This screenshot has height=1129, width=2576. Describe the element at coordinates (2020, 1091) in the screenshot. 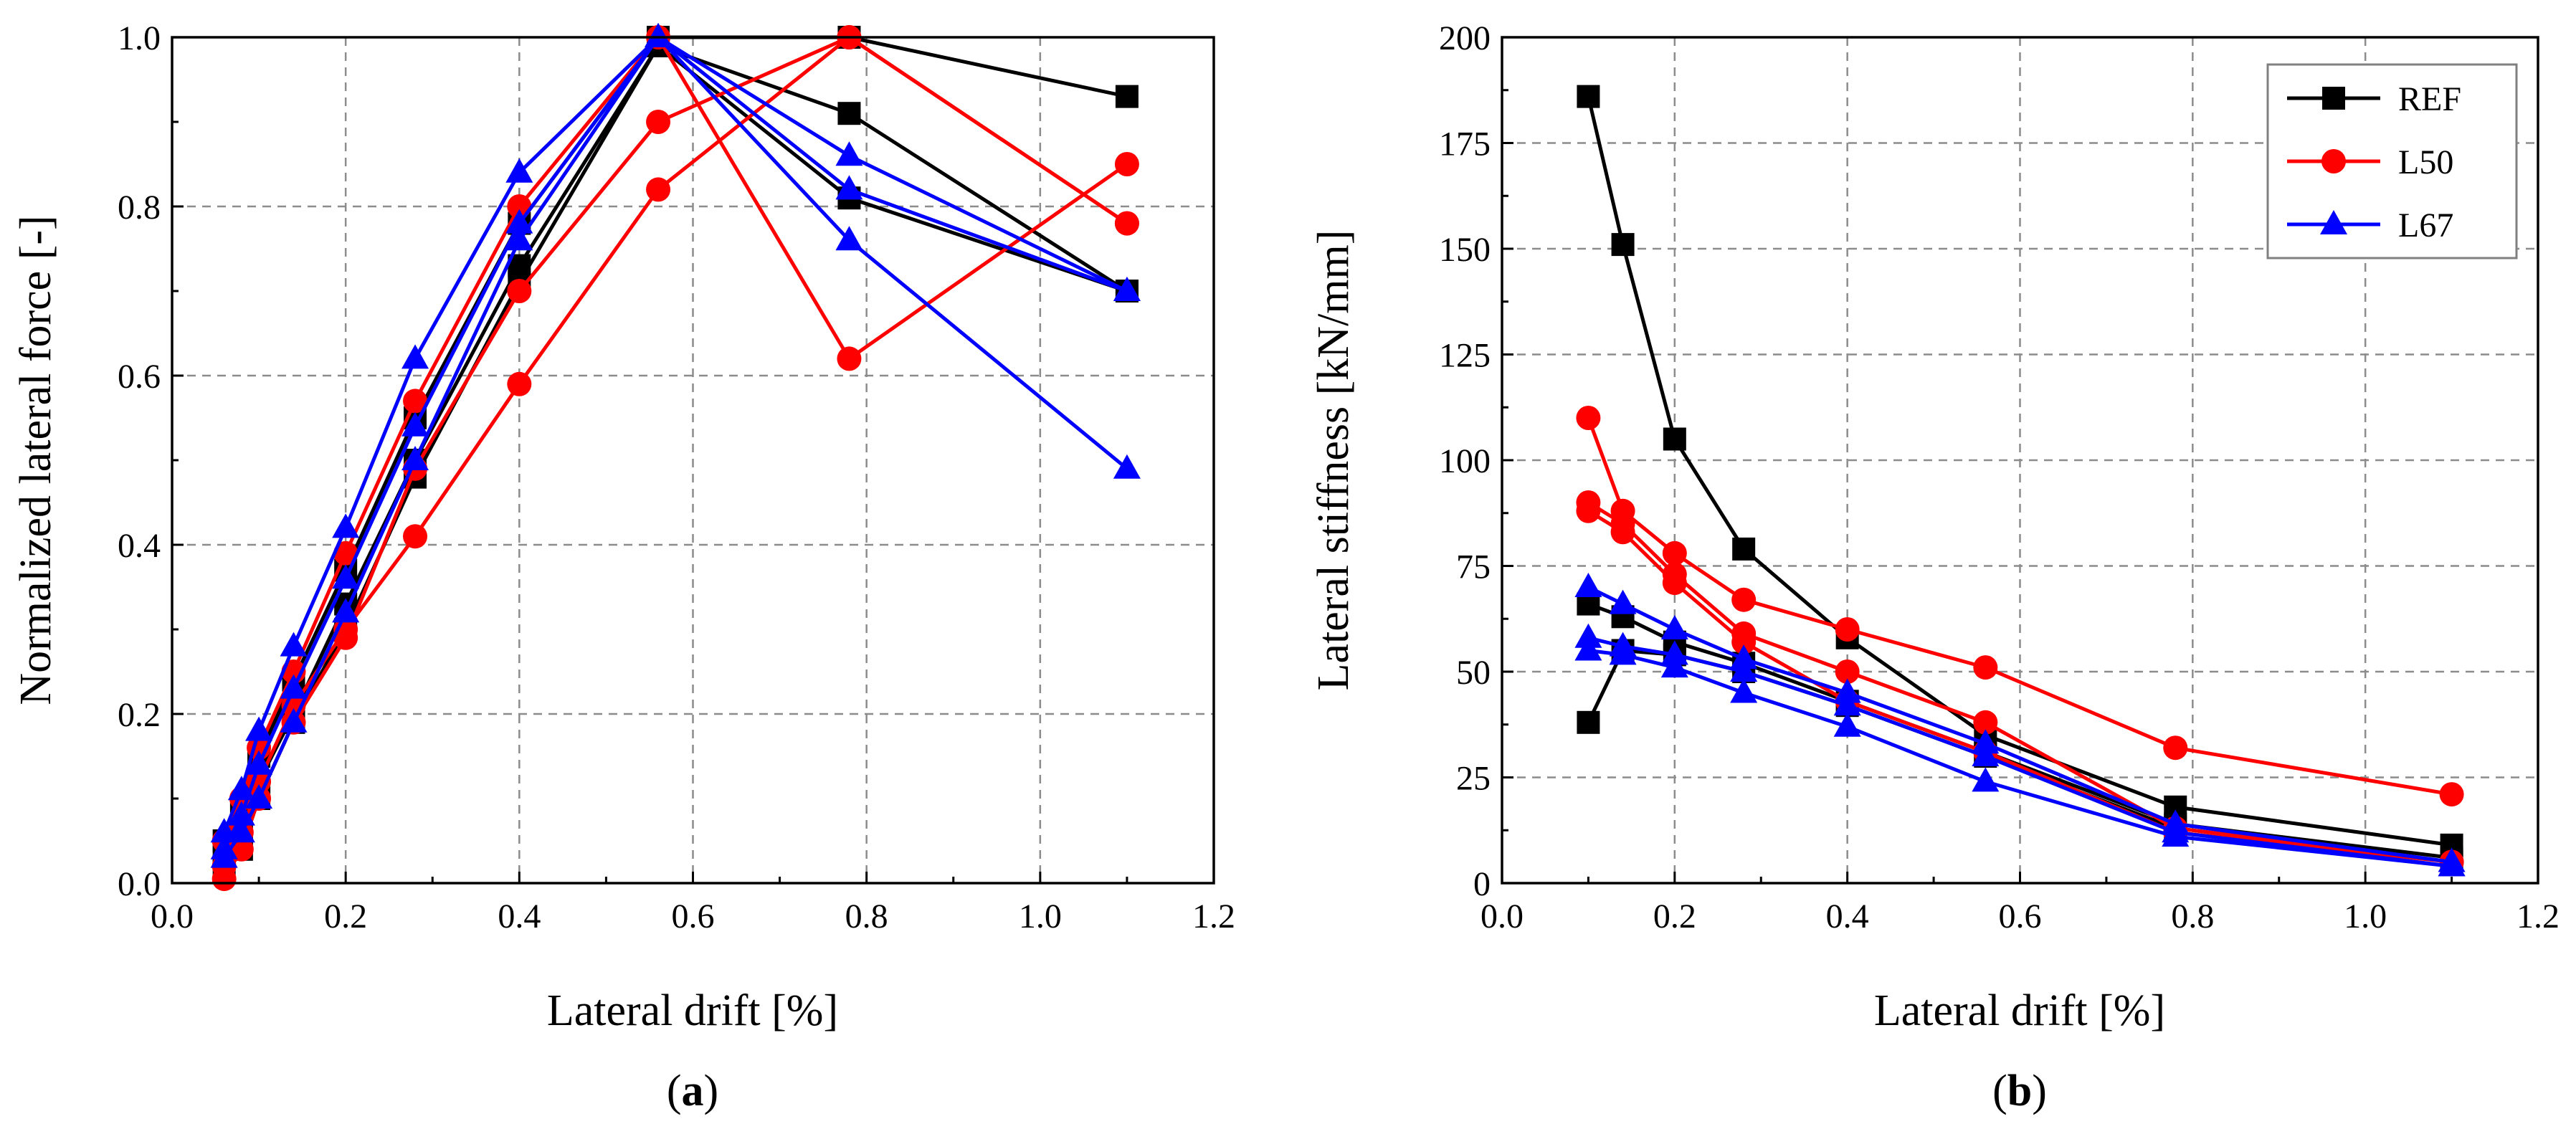

I see `panel-label-b-letter: b` at that location.